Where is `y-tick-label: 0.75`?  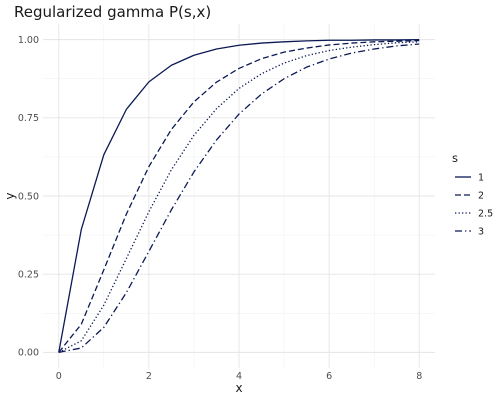 y-tick-label: 0.75 is located at coordinates (28, 118).